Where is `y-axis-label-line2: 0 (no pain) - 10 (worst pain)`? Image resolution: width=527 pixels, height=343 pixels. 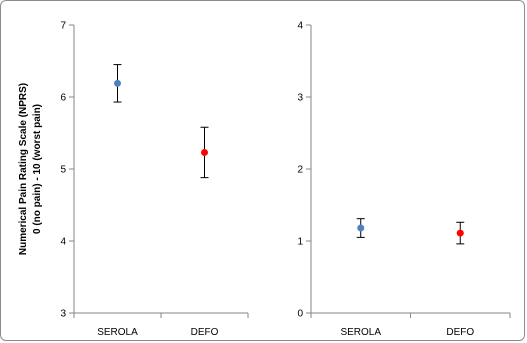 y-axis-label-line2: 0 (no pain) - 10 (worst pain) is located at coordinates (37, 169).